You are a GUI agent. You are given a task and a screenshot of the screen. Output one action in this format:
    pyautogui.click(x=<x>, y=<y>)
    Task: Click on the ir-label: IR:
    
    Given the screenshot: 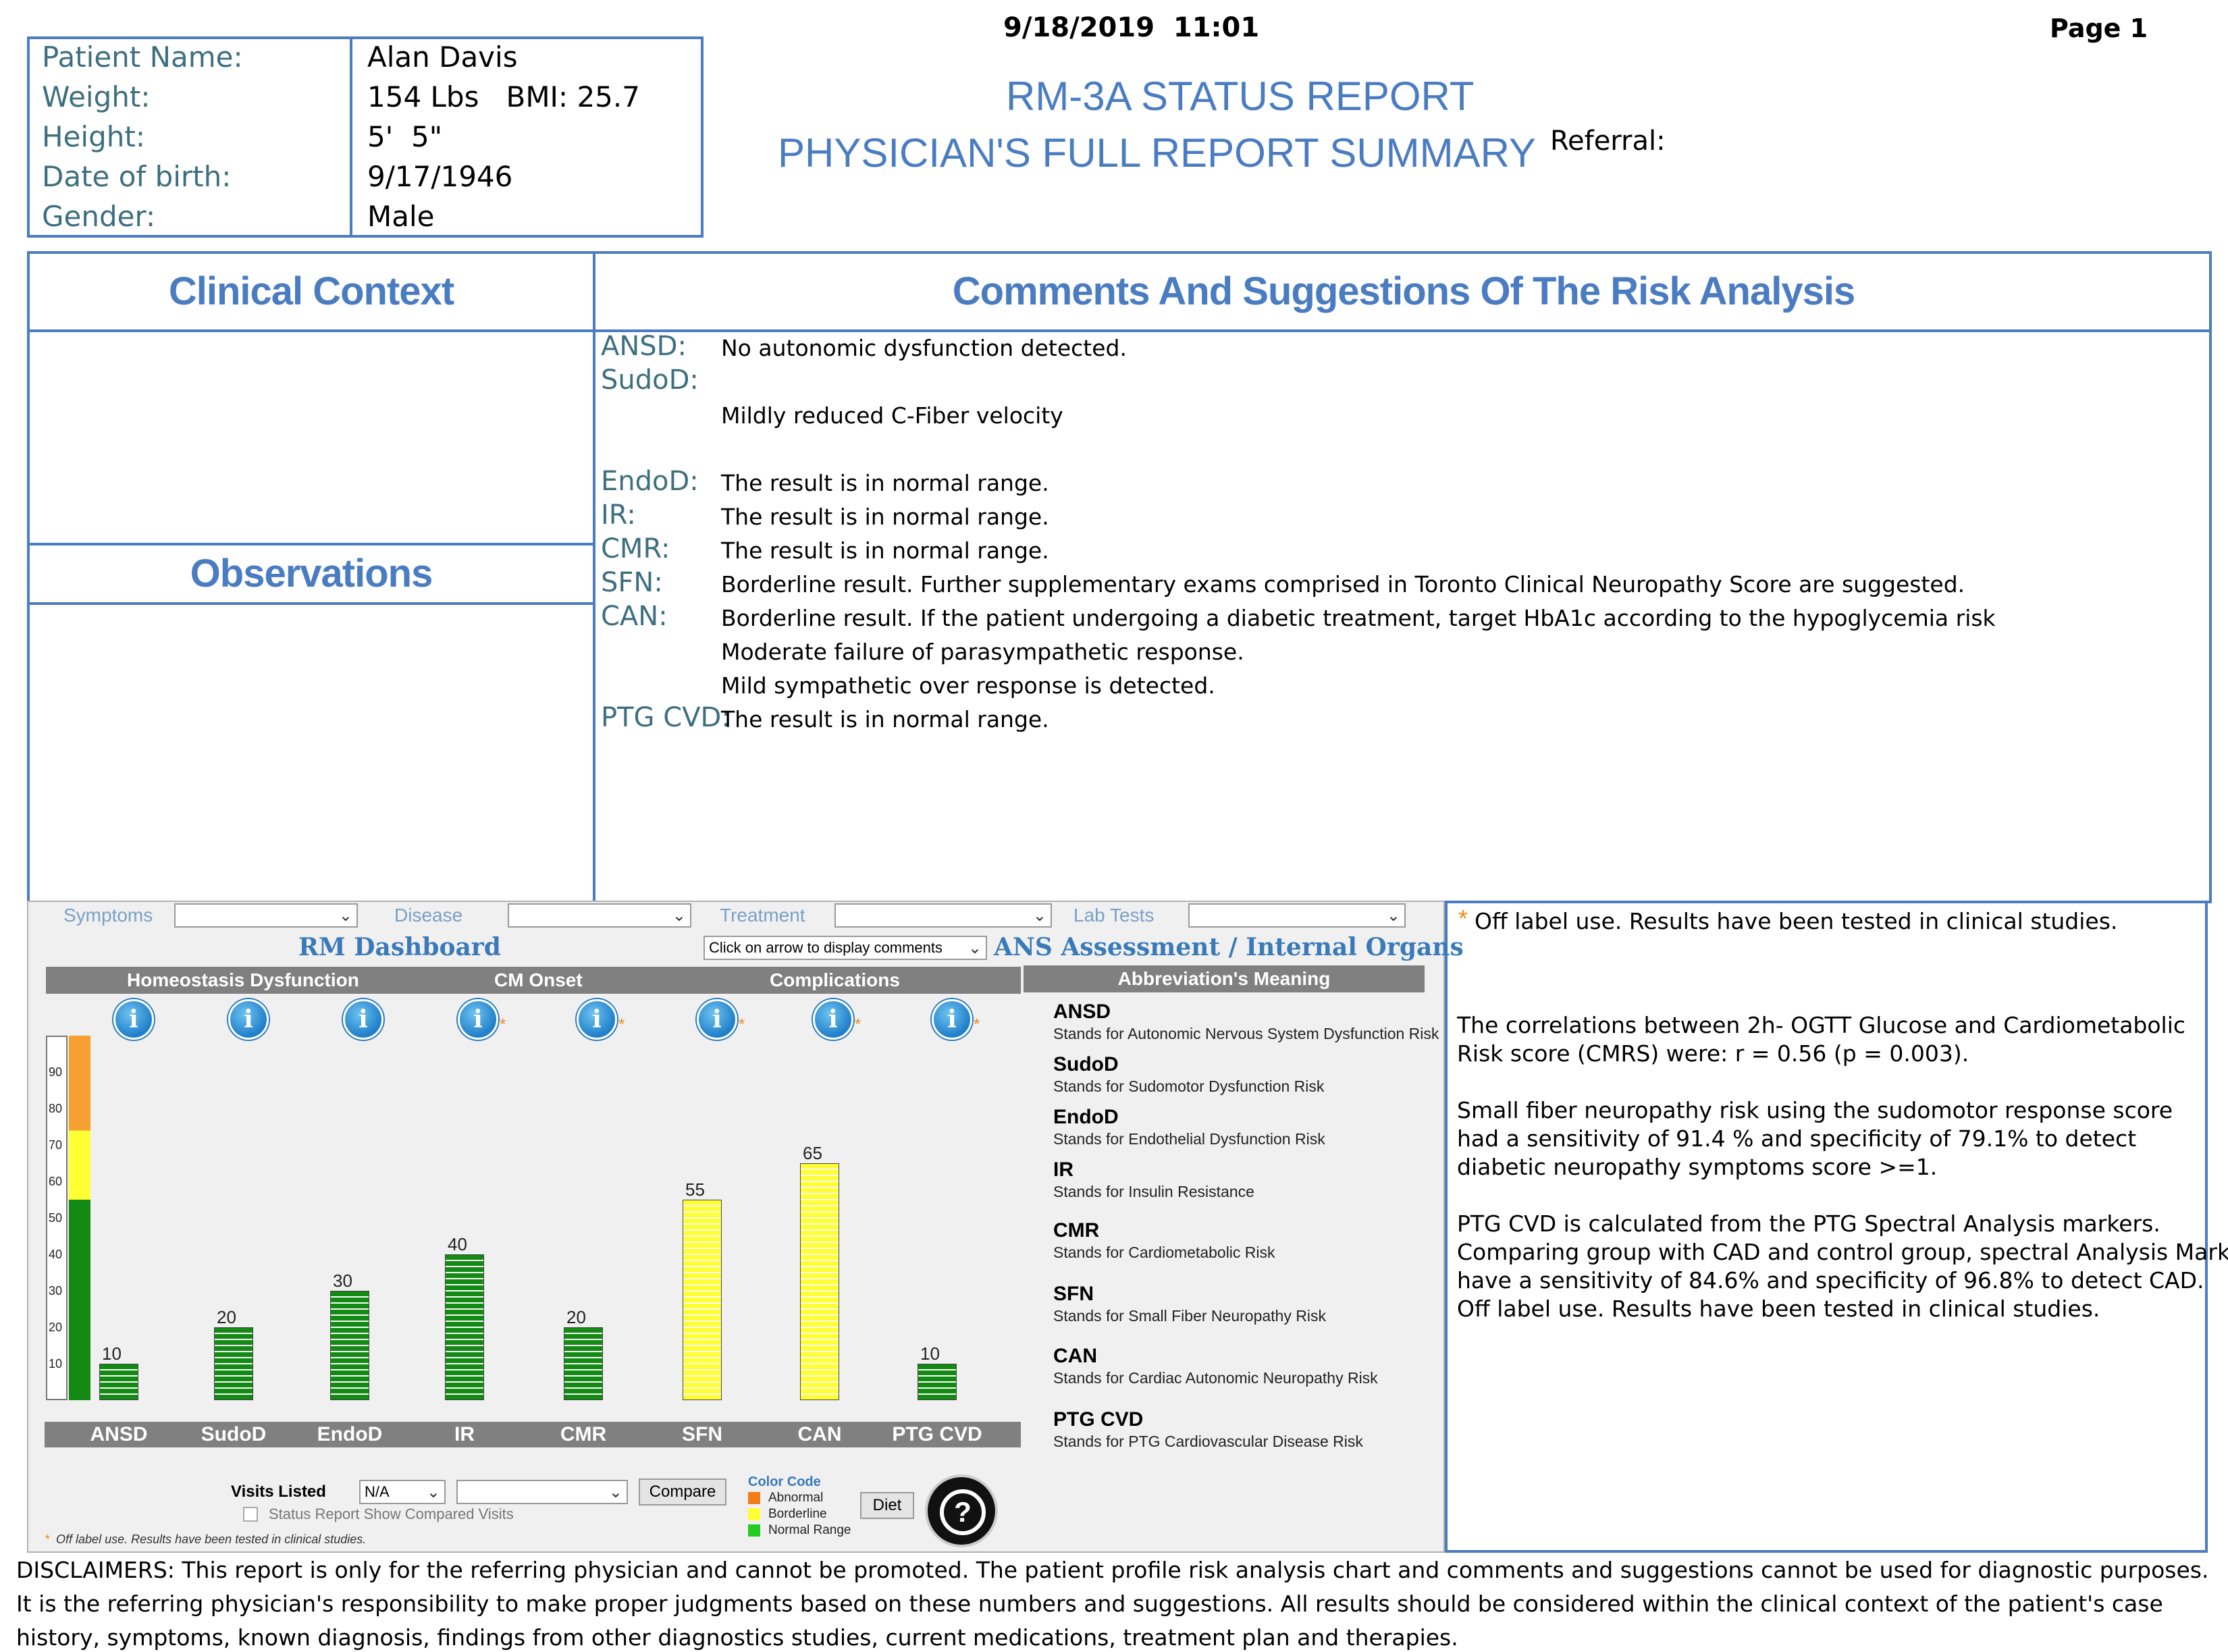 What is the action you would take?
    pyautogui.click(x=618, y=515)
    